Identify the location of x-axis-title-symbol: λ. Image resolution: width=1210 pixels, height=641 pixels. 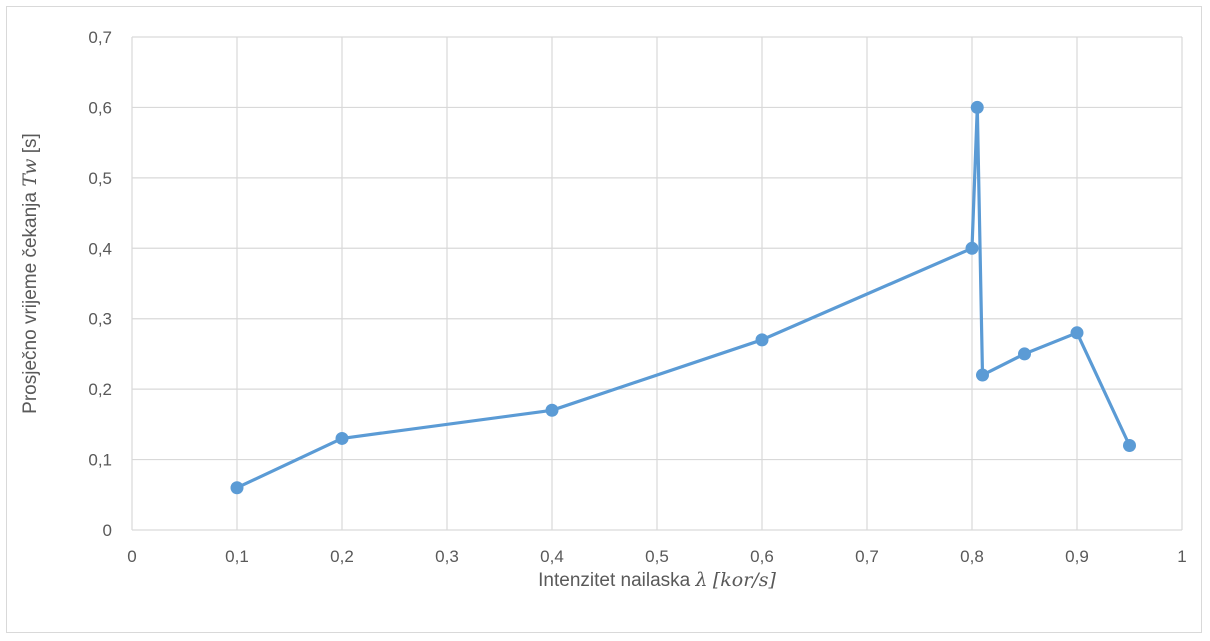
(701, 580).